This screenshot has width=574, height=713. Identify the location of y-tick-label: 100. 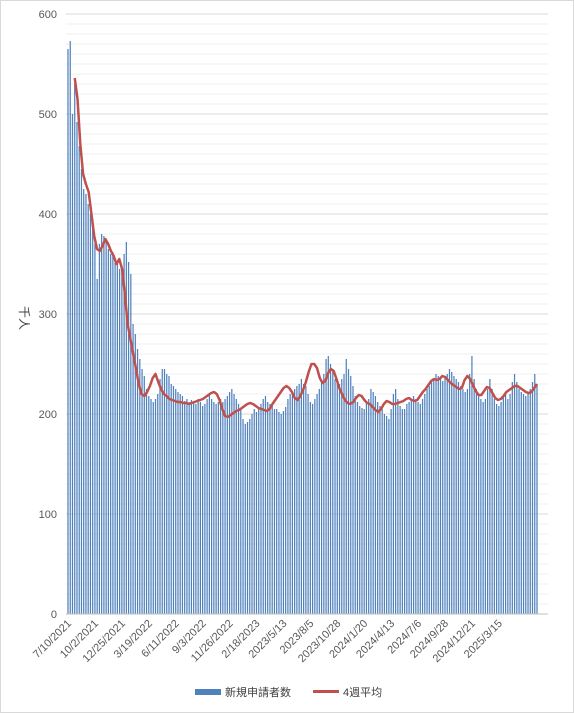
(48, 515).